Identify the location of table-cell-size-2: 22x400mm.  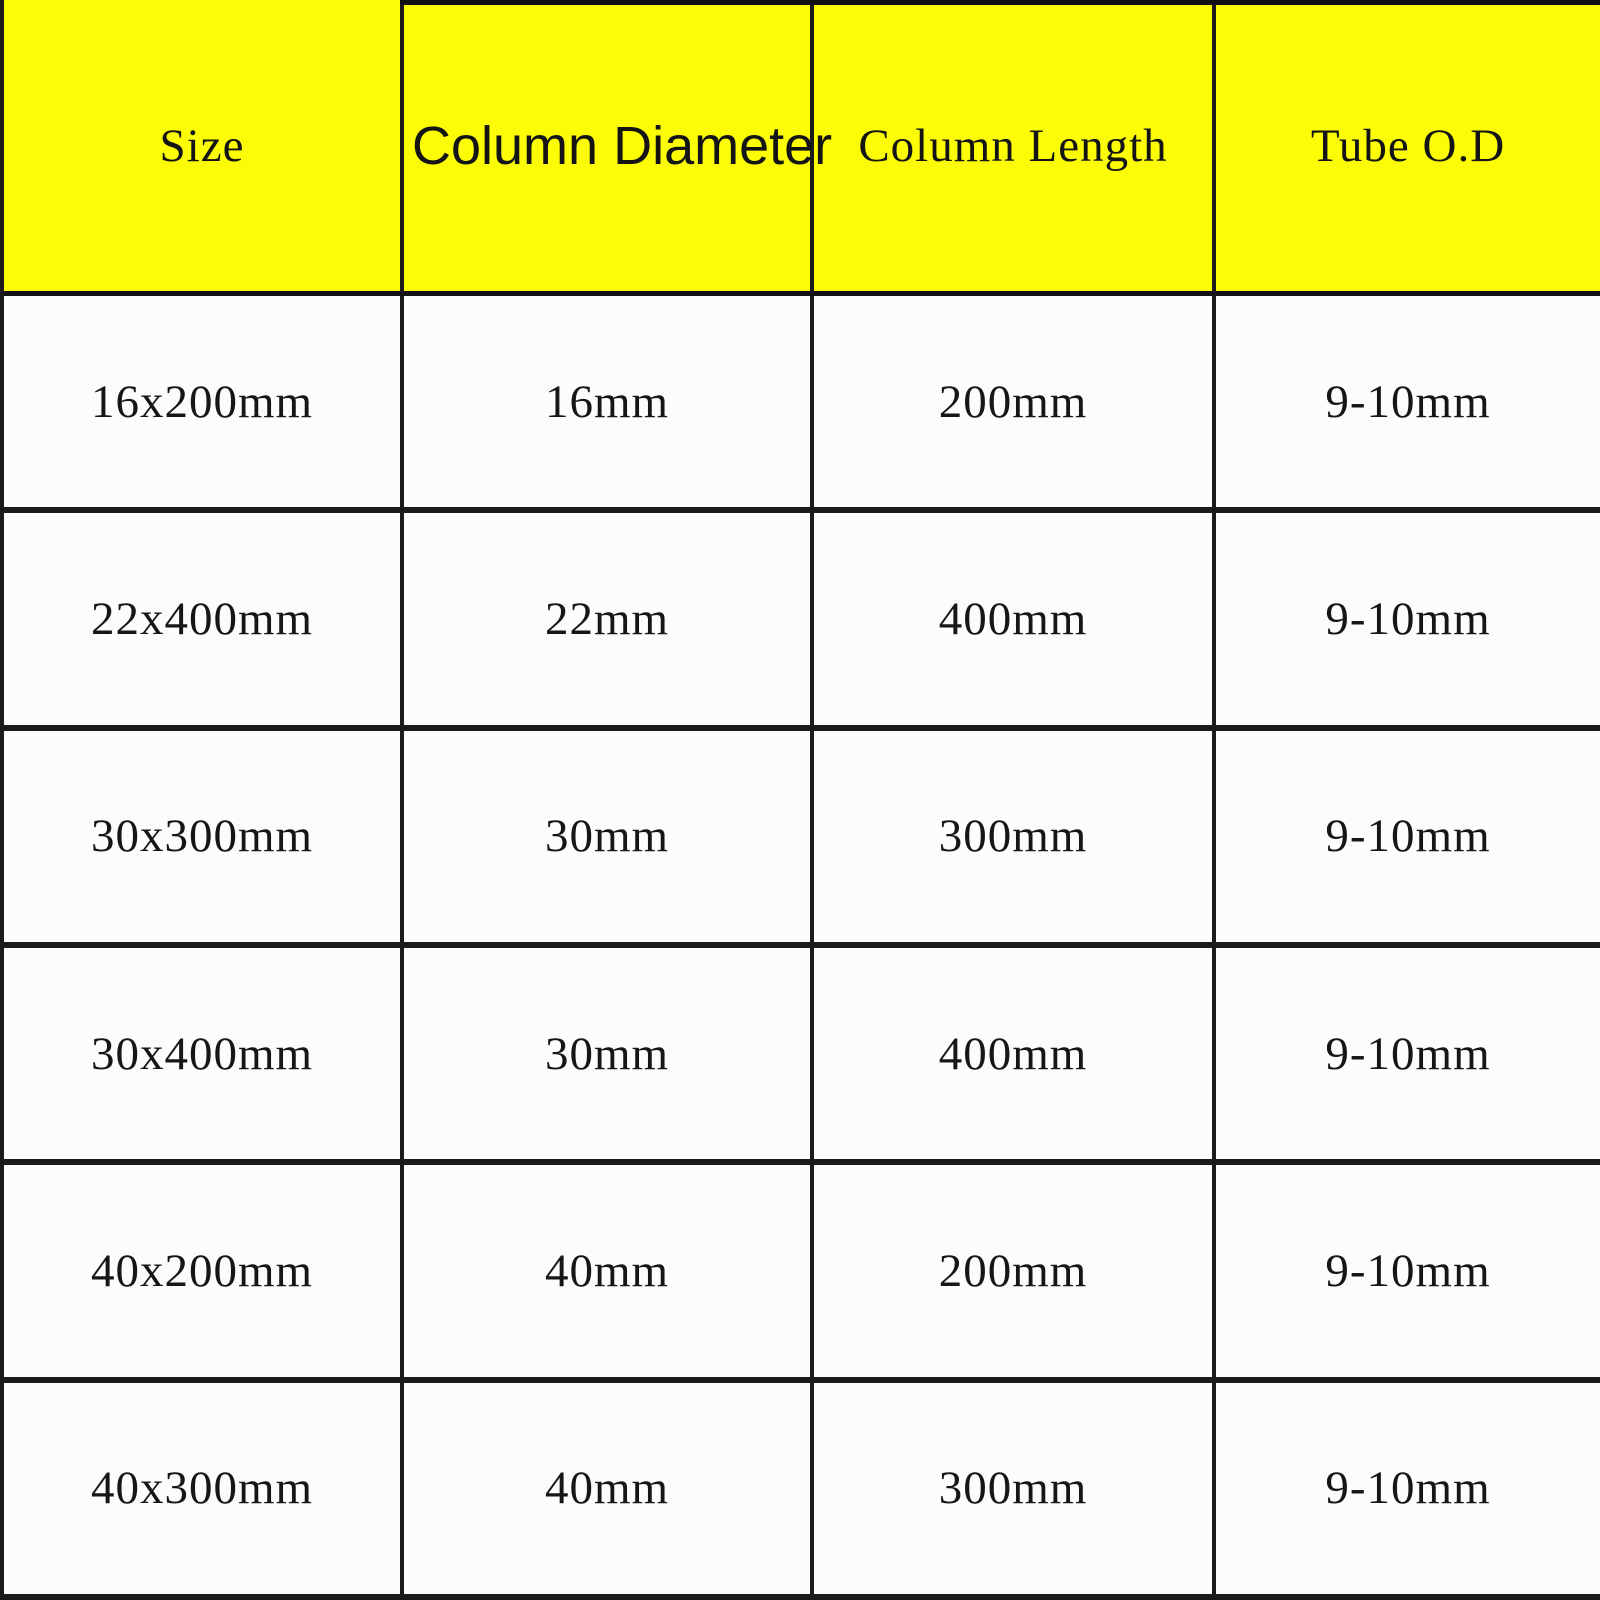
(204, 622).